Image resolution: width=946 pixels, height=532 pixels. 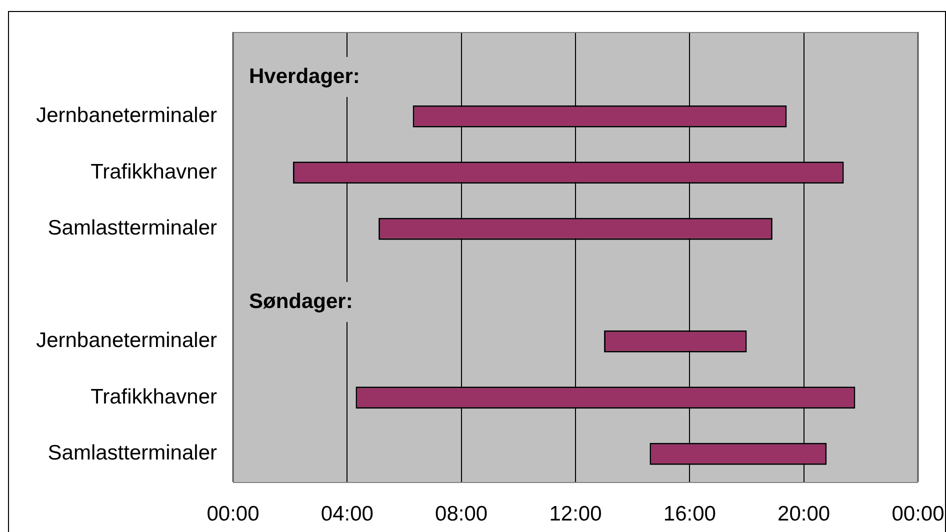 I want to click on x-tick-label: 16:00, so click(x=689, y=514).